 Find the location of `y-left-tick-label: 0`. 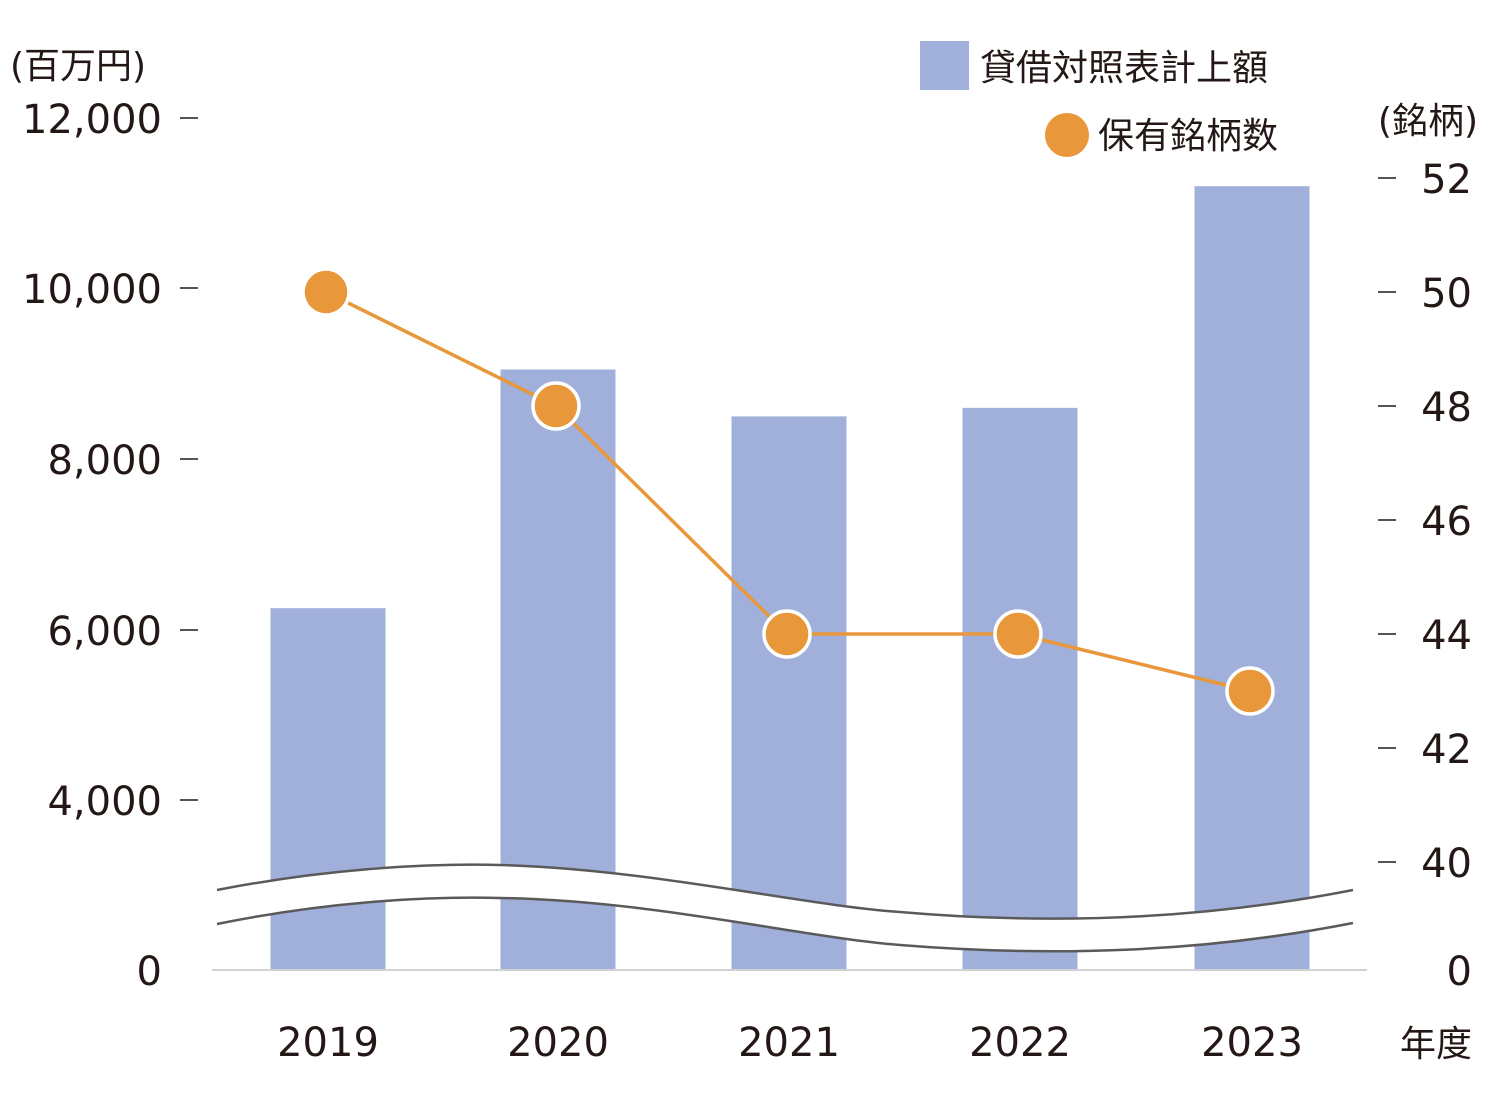

y-left-tick-label: 0 is located at coordinates (149, 972).